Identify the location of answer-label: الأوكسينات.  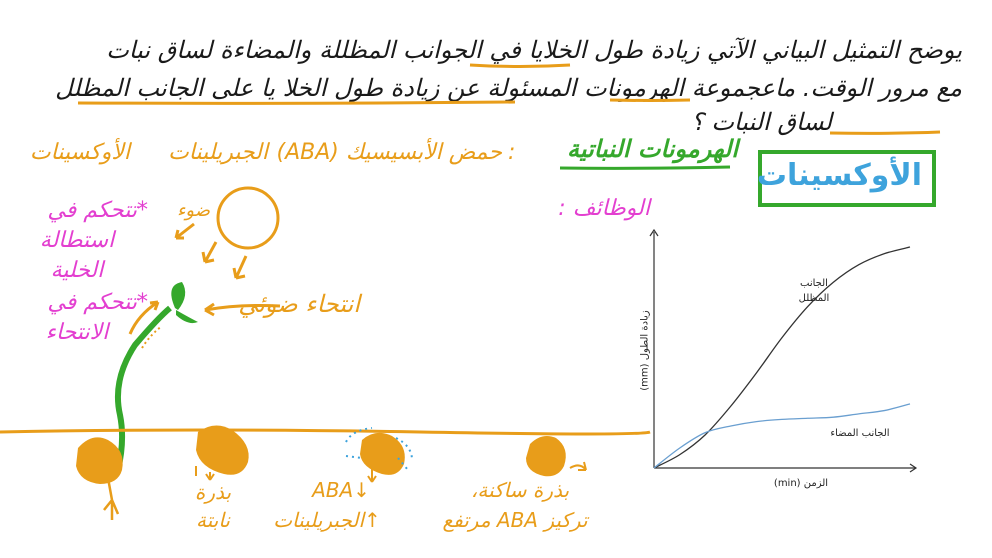
(839, 175).